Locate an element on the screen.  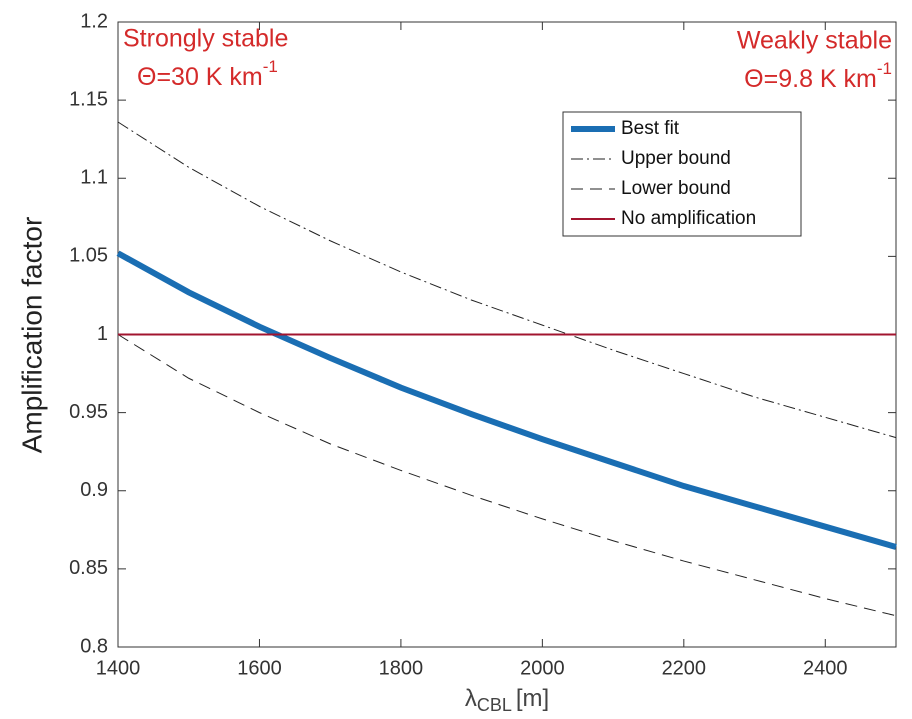
y-axis-label: Amplification factor is located at coordinates (31, 335).